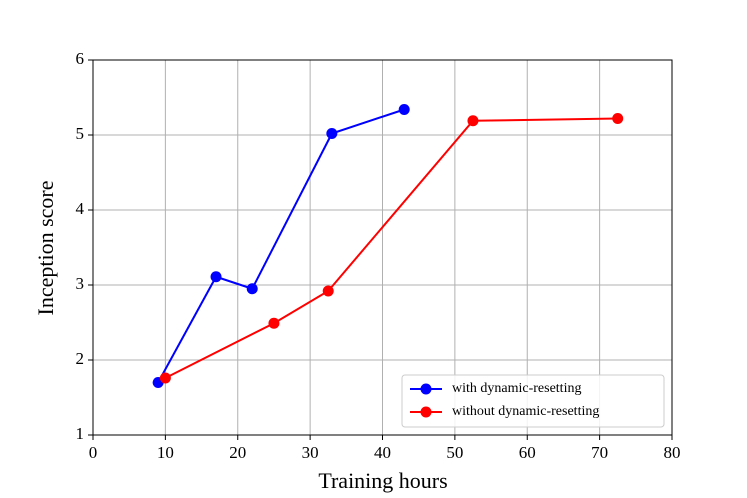 This screenshot has width=747, height=498. Describe the element at coordinates (527, 452) in the screenshot. I see `x-tick-label: 60` at that location.